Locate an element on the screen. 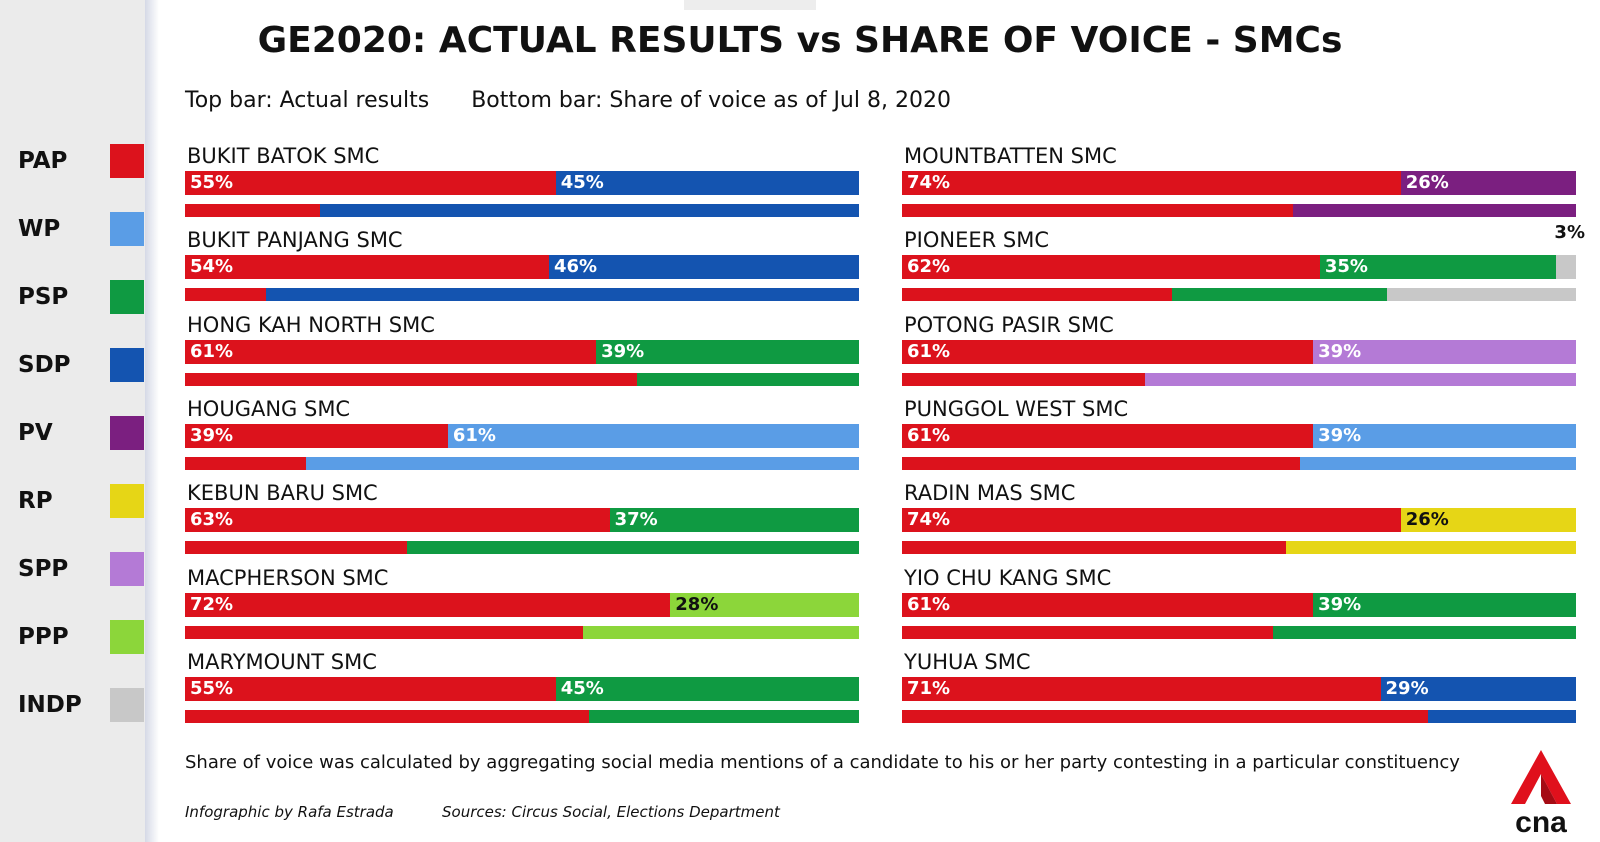  constituency-name: KEBUN BARU SMC is located at coordinates (282, 493).